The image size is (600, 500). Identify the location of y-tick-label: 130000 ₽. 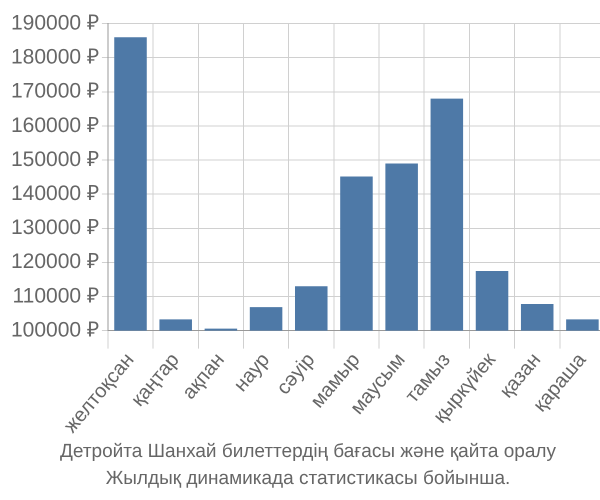
(54, 228).